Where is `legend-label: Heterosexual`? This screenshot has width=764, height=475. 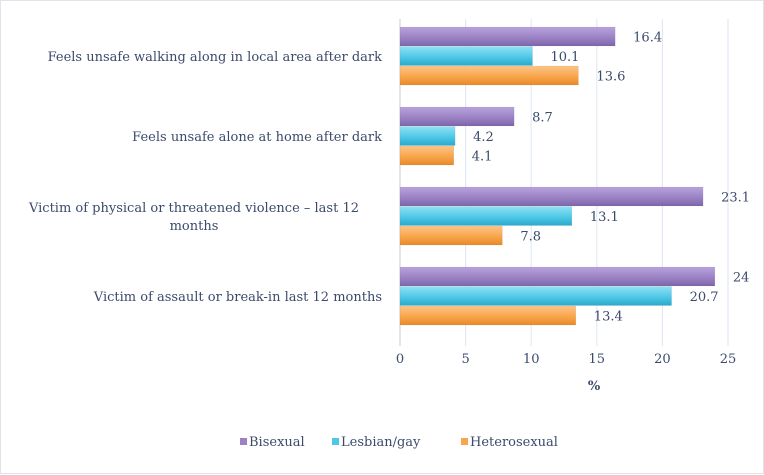
legend-label: Heterosexual is located at coordinates (514, 442).